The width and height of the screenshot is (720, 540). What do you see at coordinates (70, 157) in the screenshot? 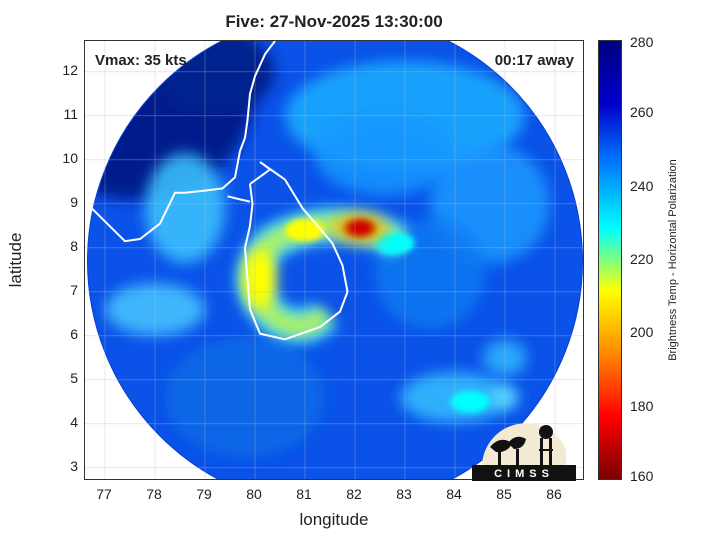
I see `y-tick-label: 10` at bounding box center [70, 157].